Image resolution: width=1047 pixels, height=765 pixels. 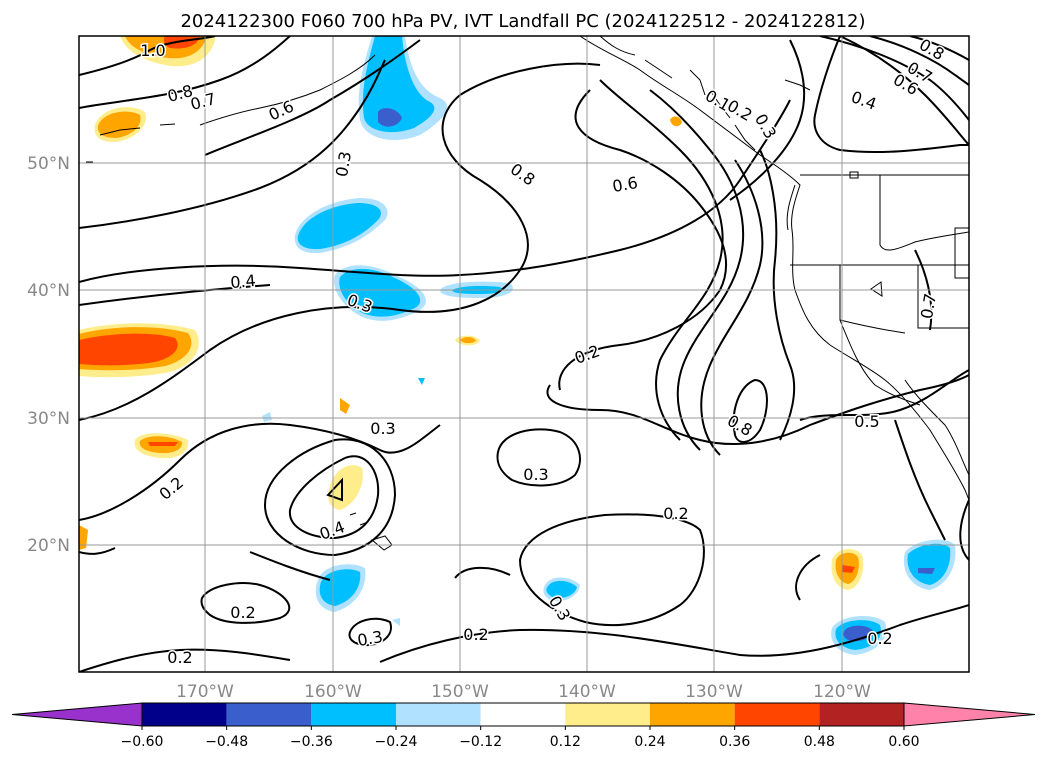 What do you see at coordinates (152, 50) in the screenshot?
I see `contour-label: 1.0` at bounding box center [152, 50].